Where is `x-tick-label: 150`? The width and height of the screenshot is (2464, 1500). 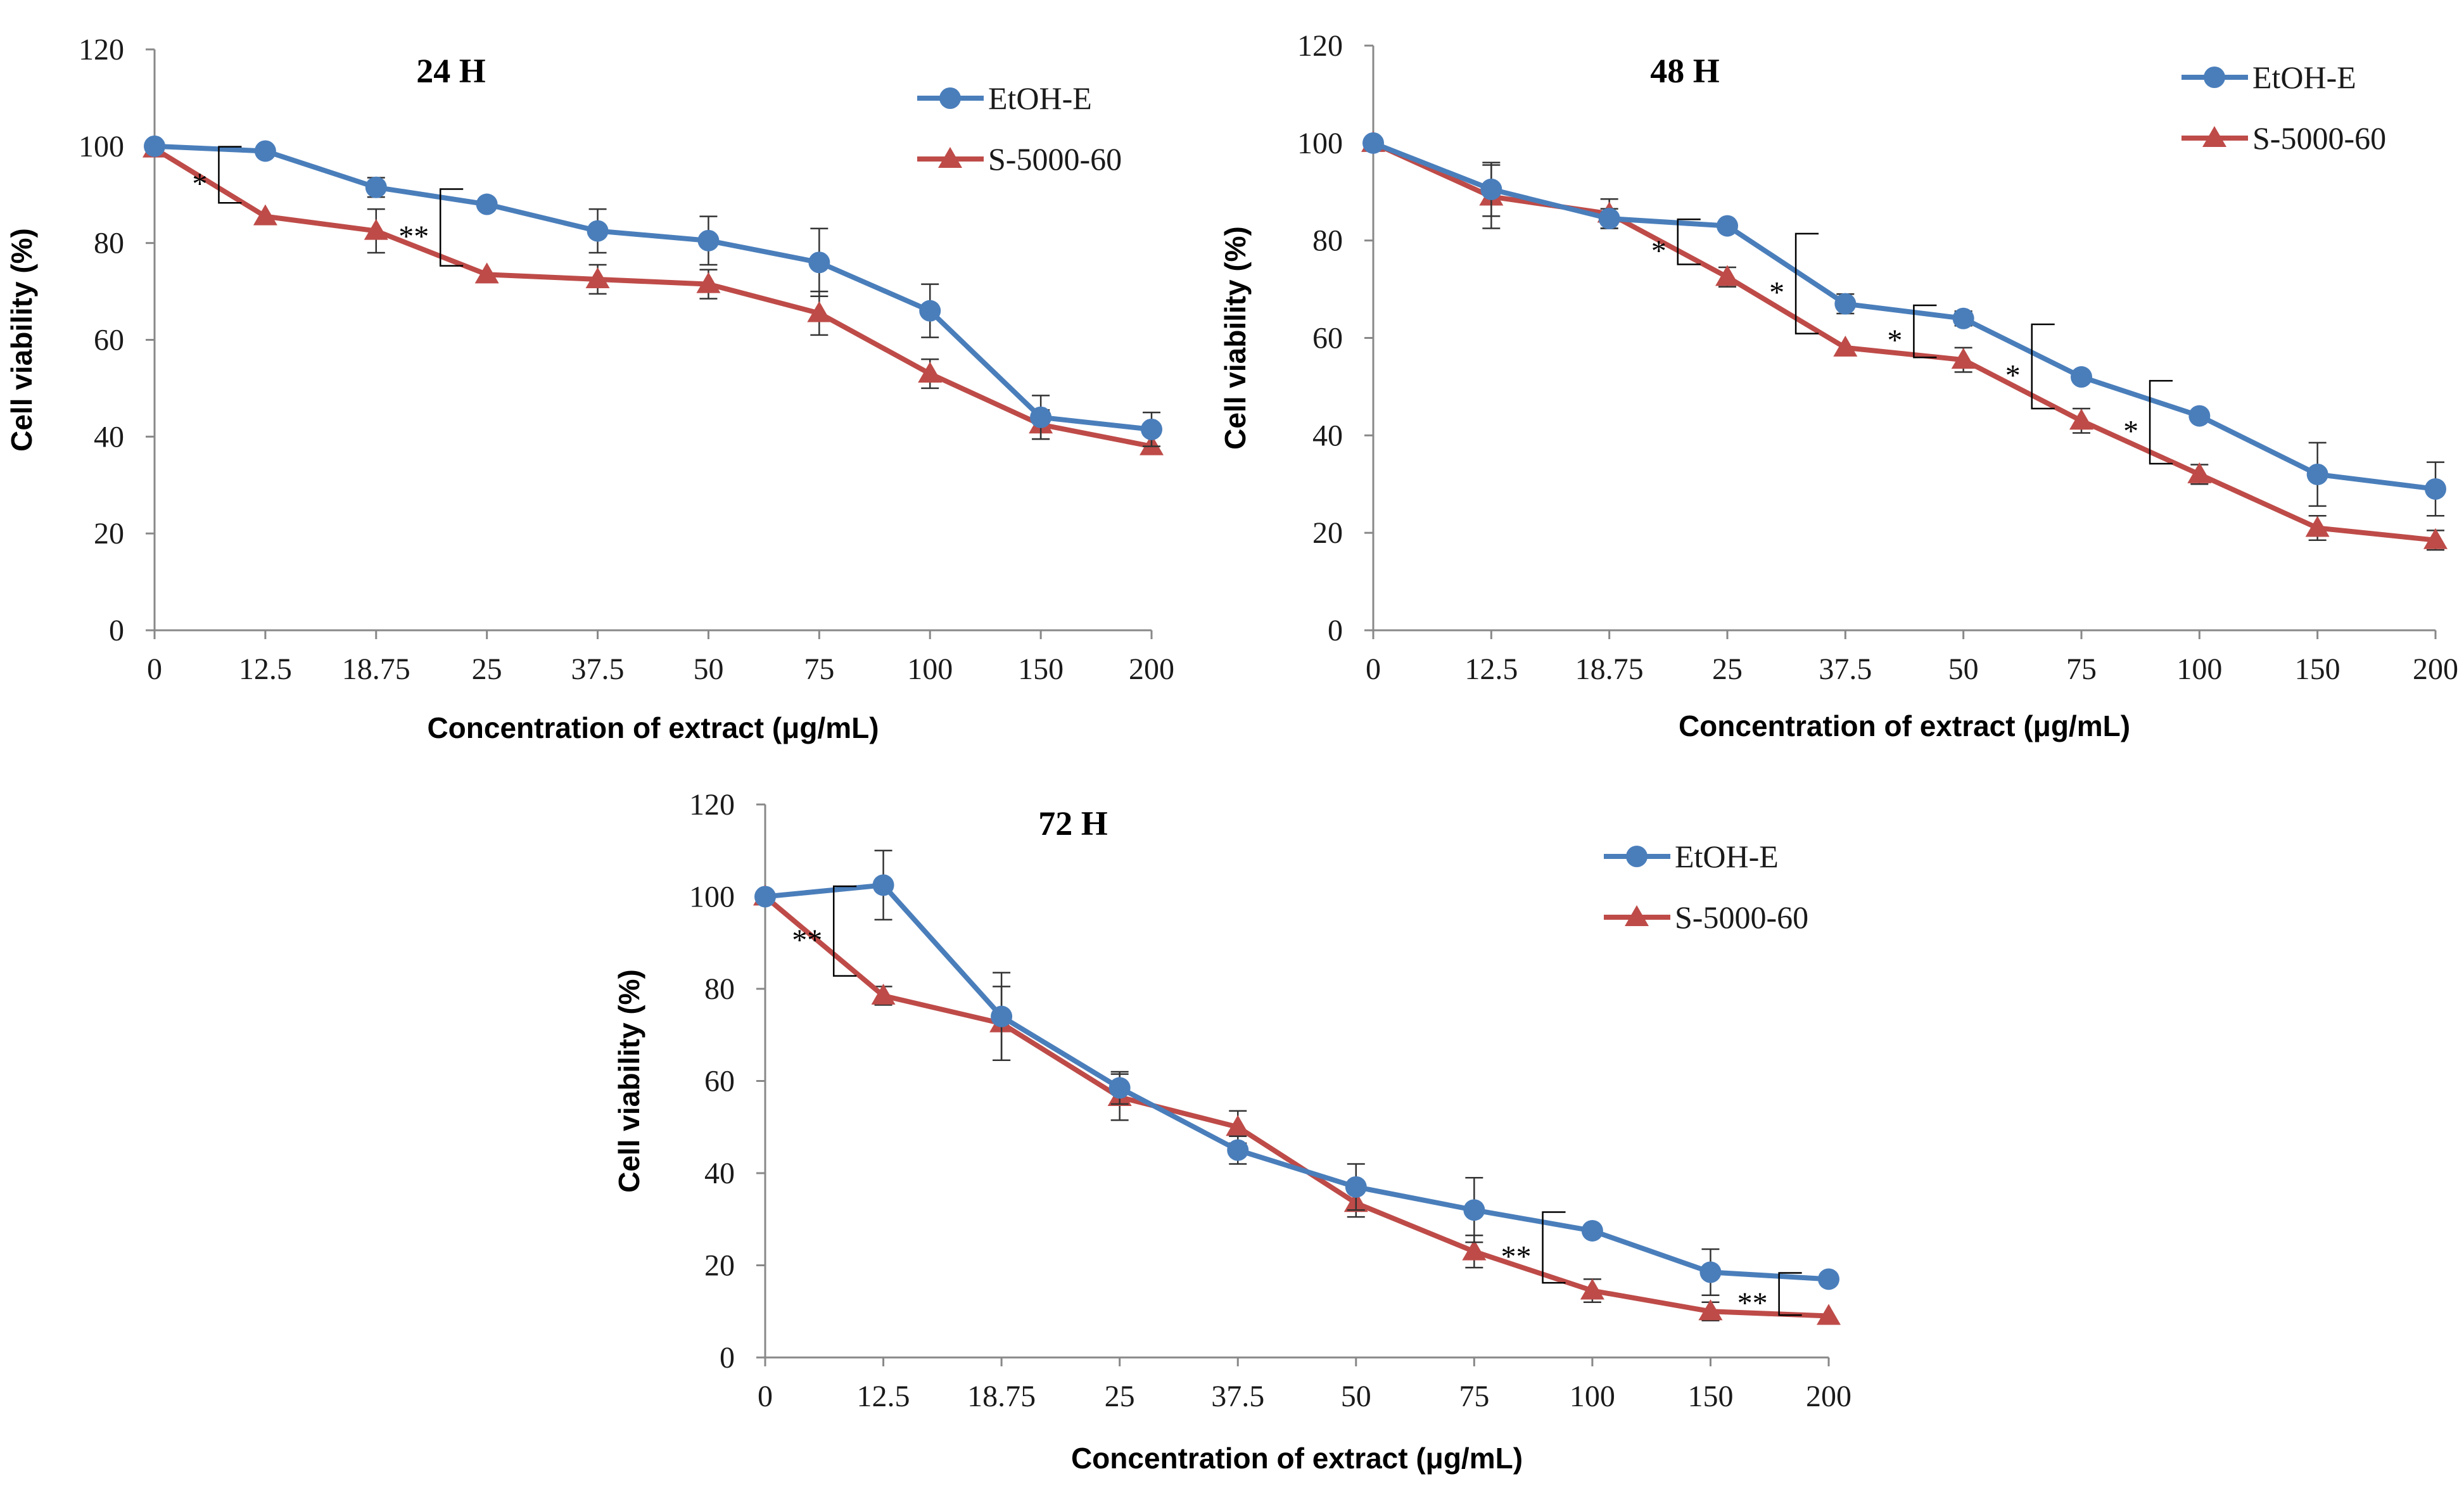
x-tick-label: 150 is located at coordinates (1710, 1396).